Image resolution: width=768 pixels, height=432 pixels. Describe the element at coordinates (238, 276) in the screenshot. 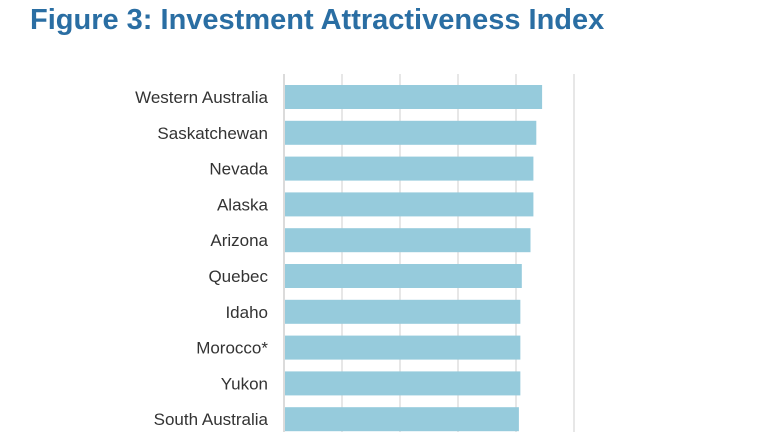

I see `category-label: Quebec` at that location.